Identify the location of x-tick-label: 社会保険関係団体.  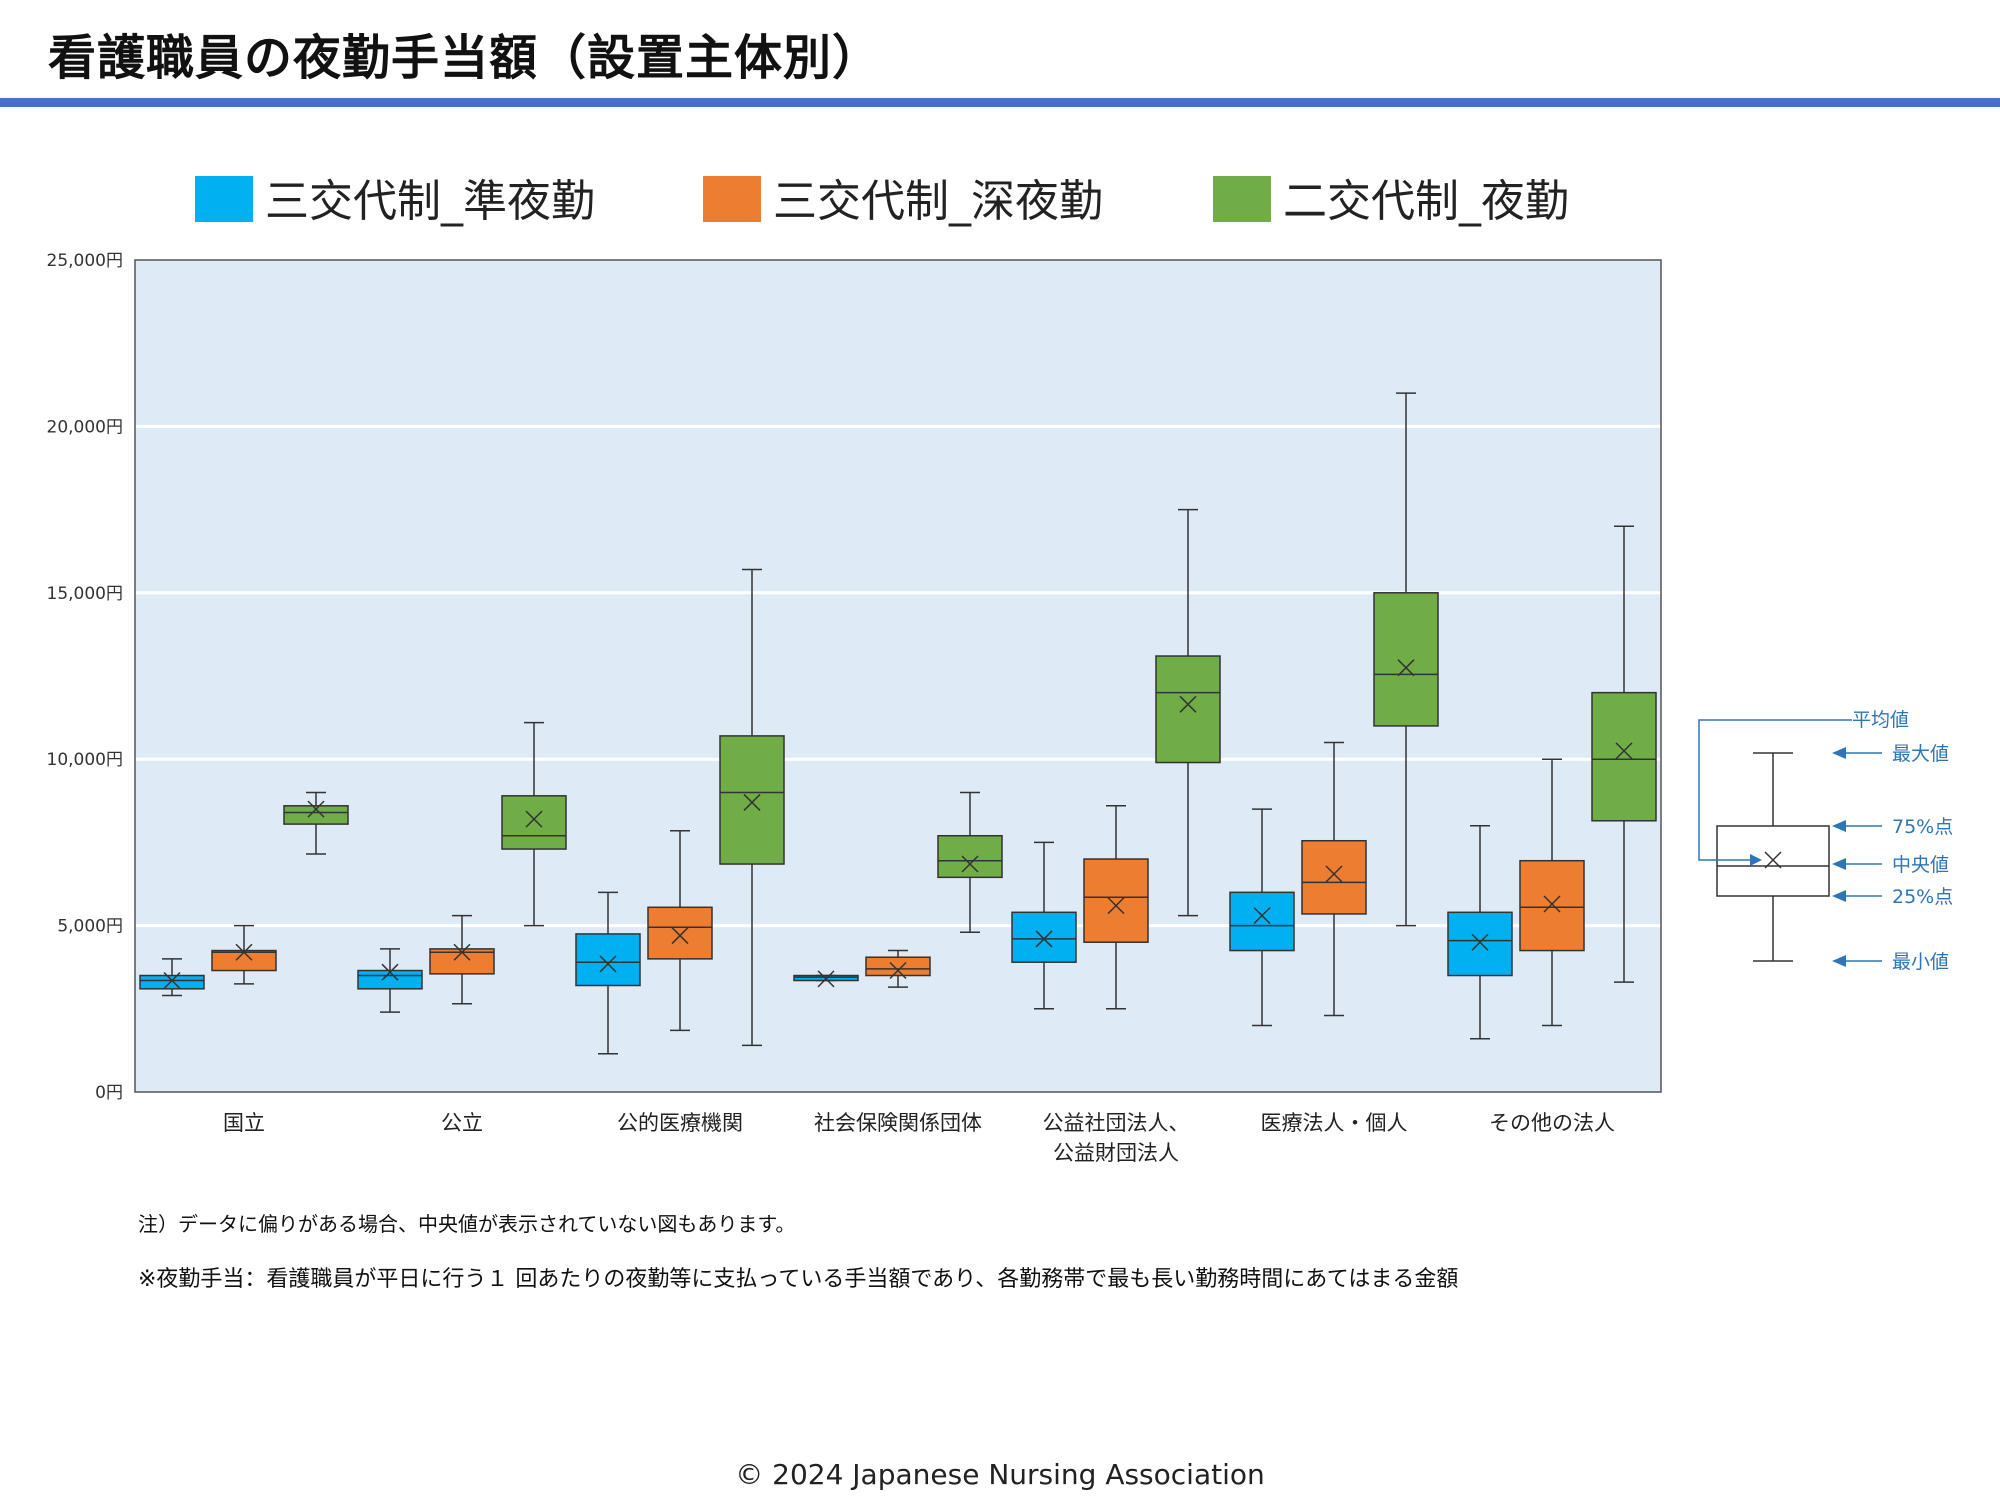
(898, 1123).